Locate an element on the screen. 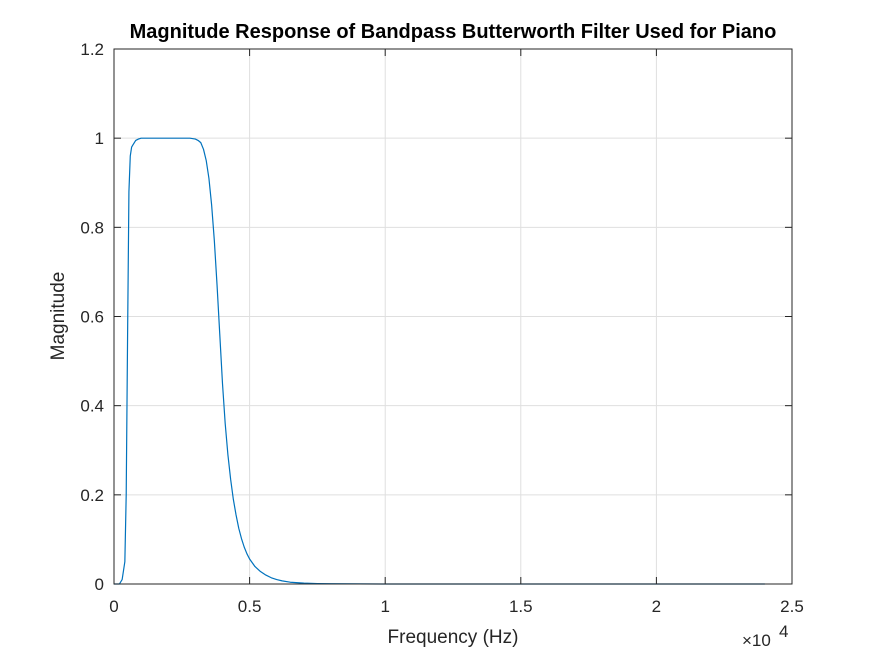 The height and width of the screenshot is (656, 875). x-tick-label: 0 is located at coordinates (113, 606).